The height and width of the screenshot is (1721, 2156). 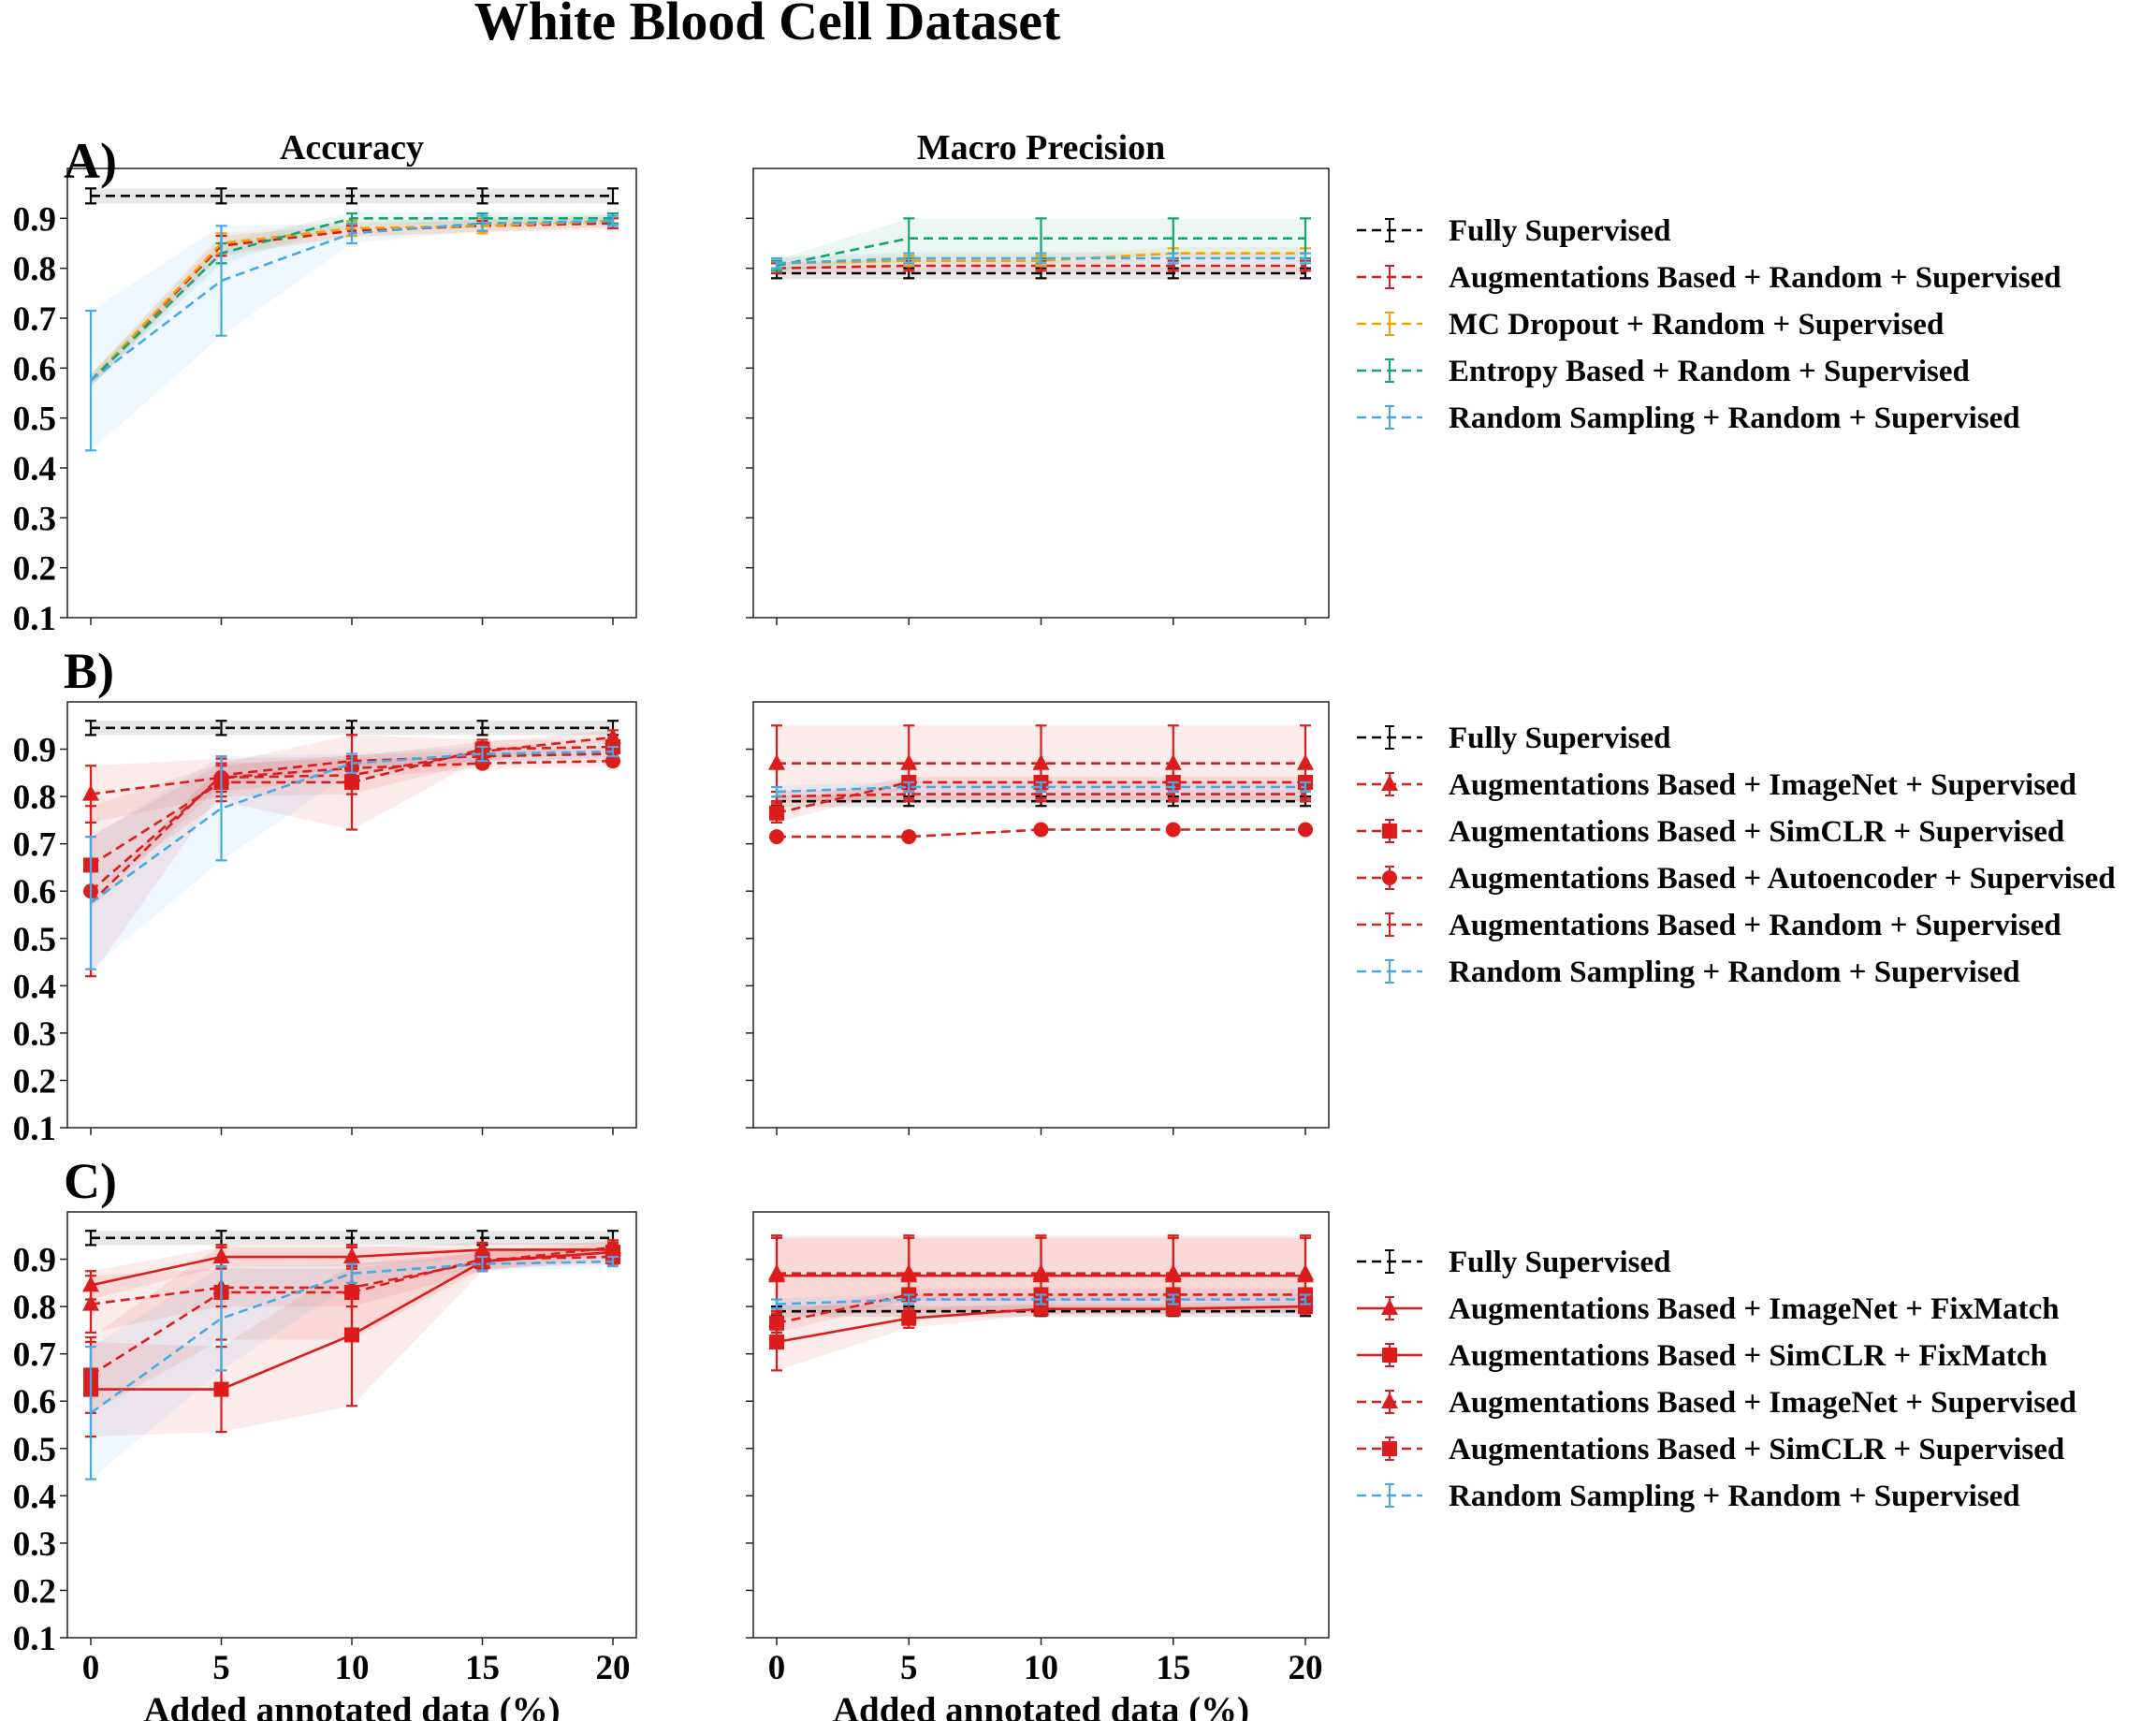 What do you see at coordinates (767, 25) in the screenshot?
I see `figure-title: White Blood Cell Dataset` at bounding box center [767, 25].